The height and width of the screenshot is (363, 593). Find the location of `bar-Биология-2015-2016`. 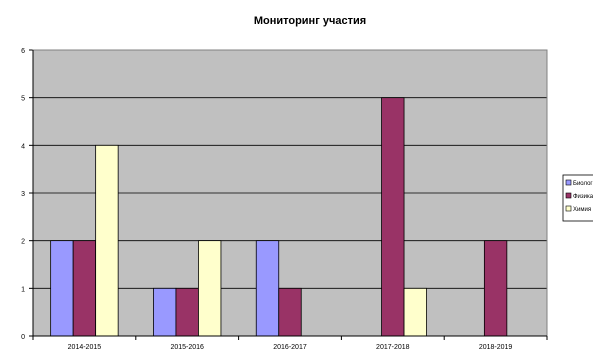

bar-Биология-2015-2016 is located at coordinates (165, 312).